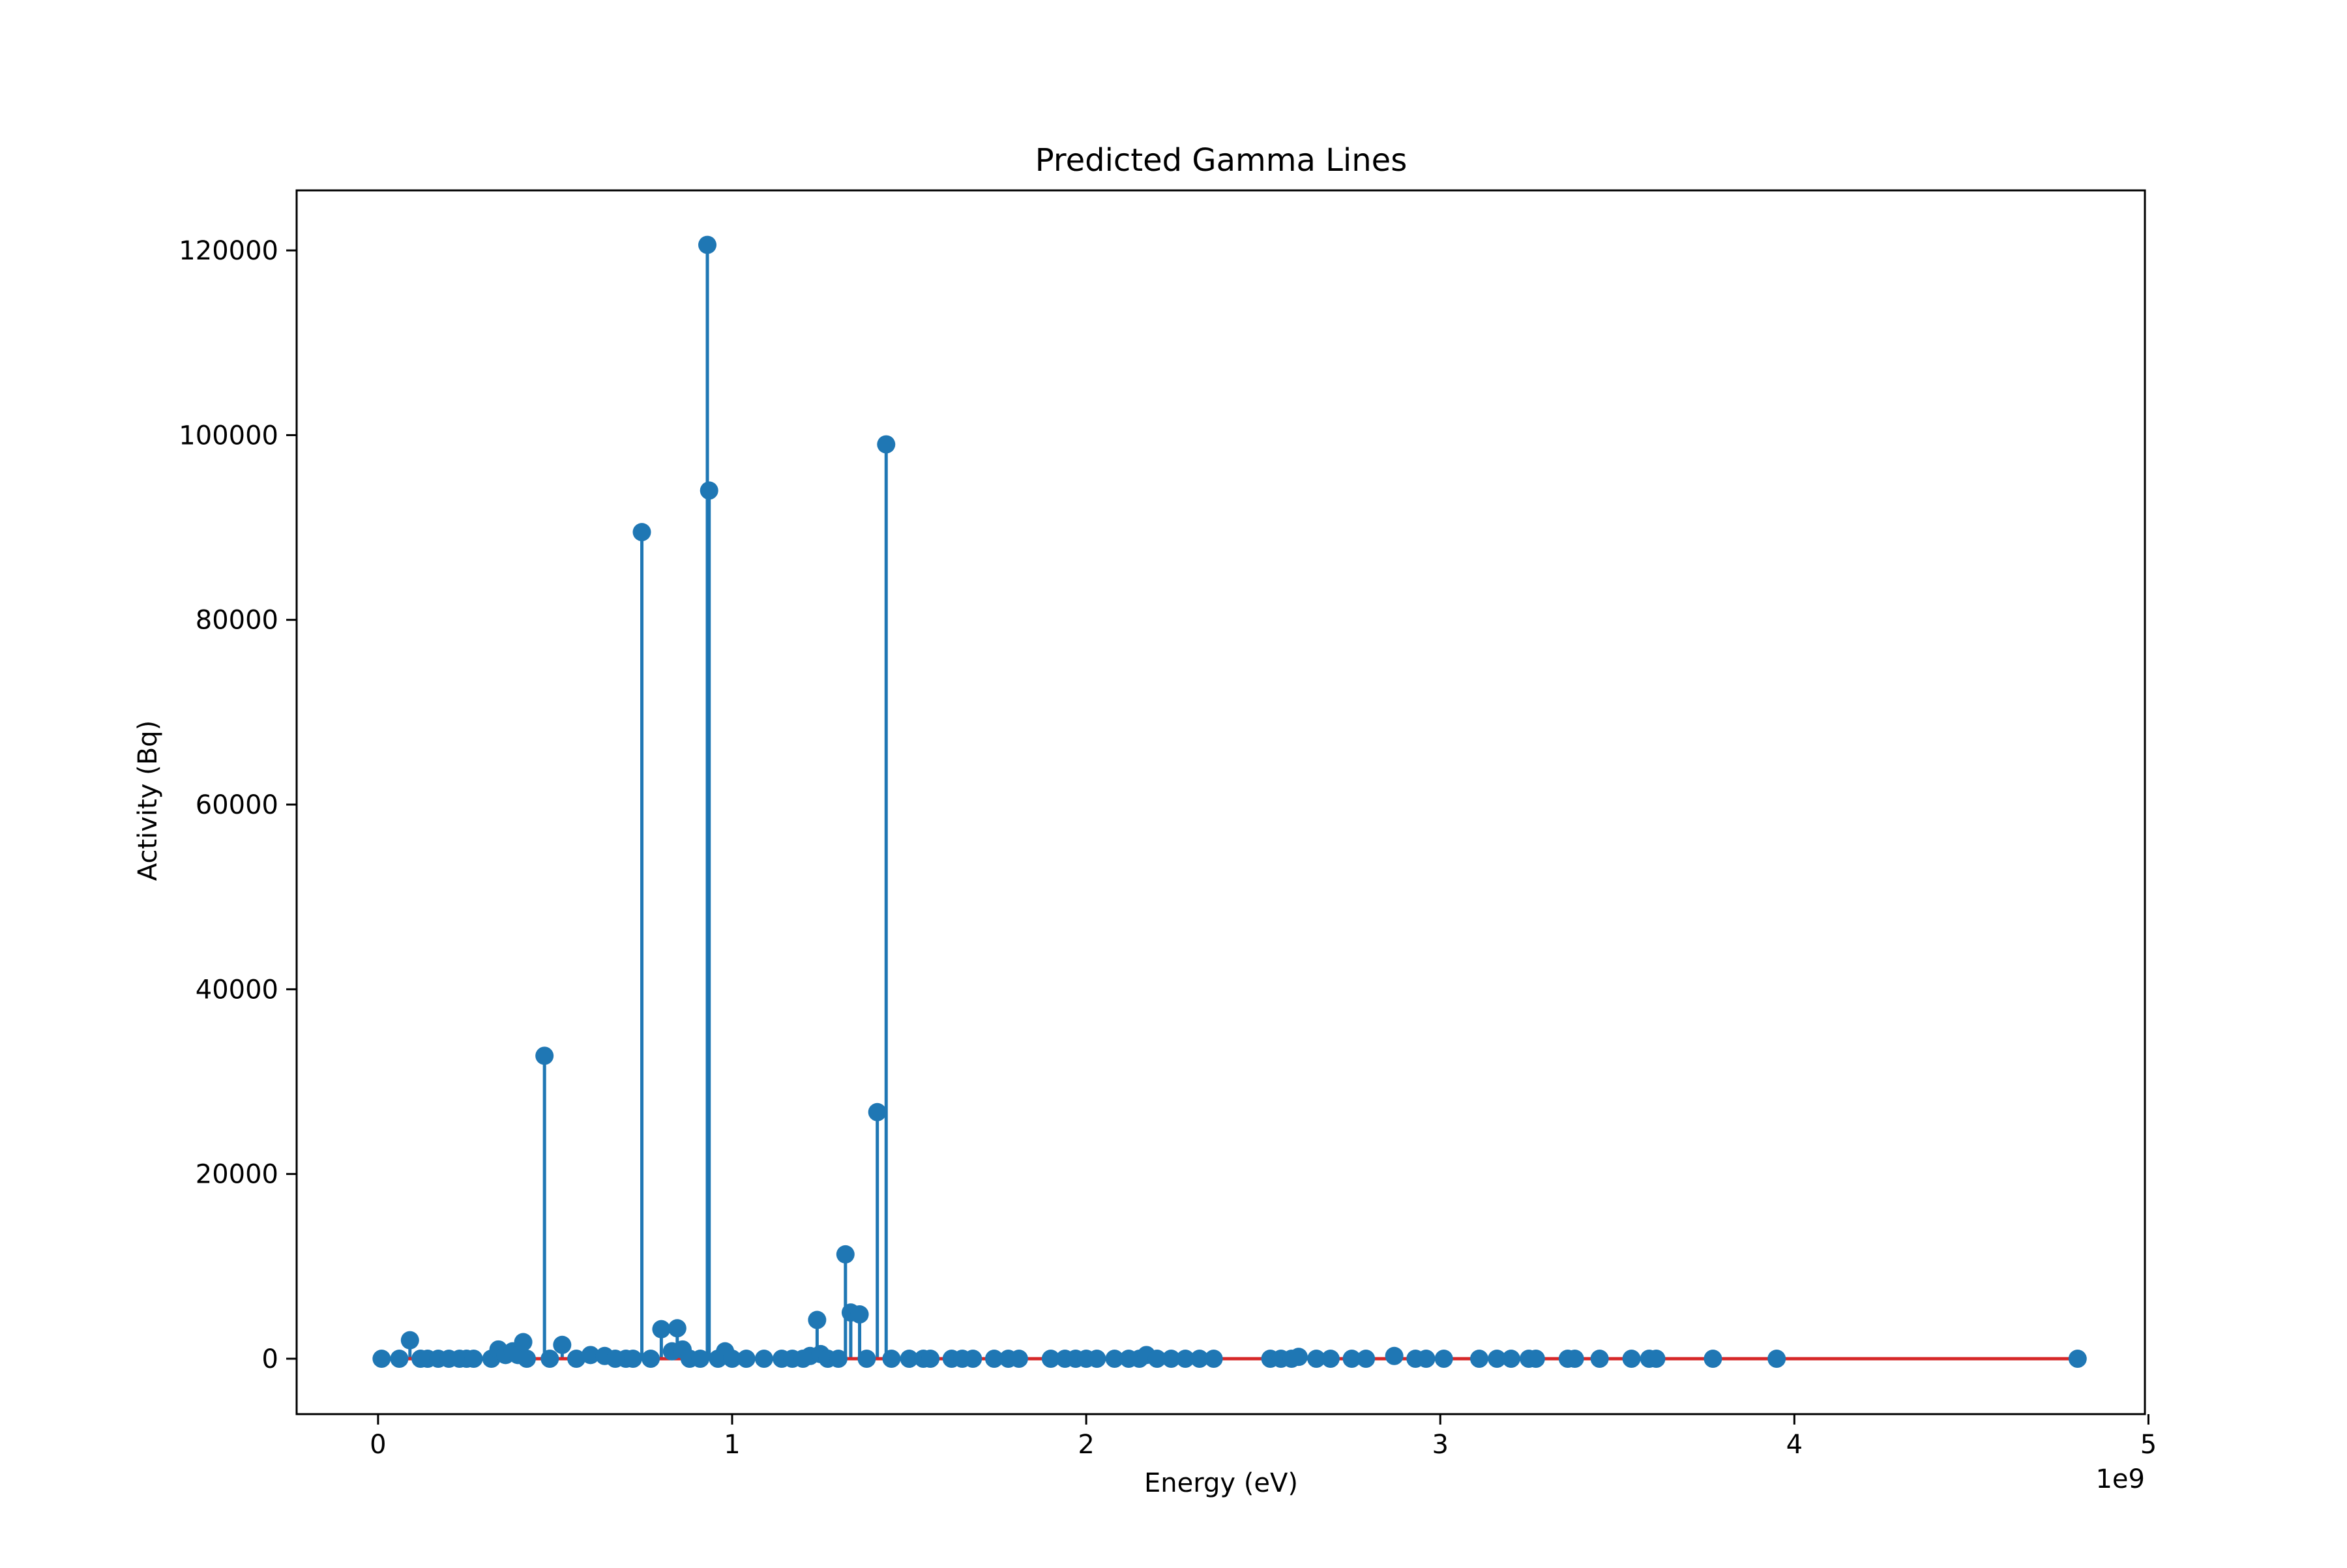 Image resolution: width=2347 pixels, height=1568 pixels. What do you see at coordinates (2148, 1445) in the screenshot?
I see `x-tick-label: 5` at bounding box center [2148, 1445].